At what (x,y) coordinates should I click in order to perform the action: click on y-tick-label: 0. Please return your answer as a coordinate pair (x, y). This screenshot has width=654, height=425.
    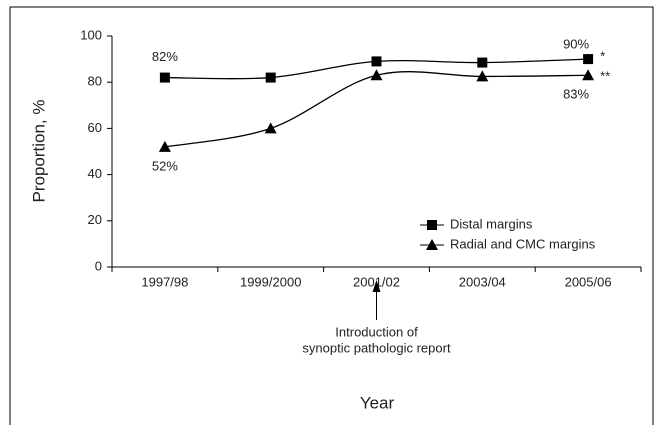
    Looking at the image, I should click on (98, 265).